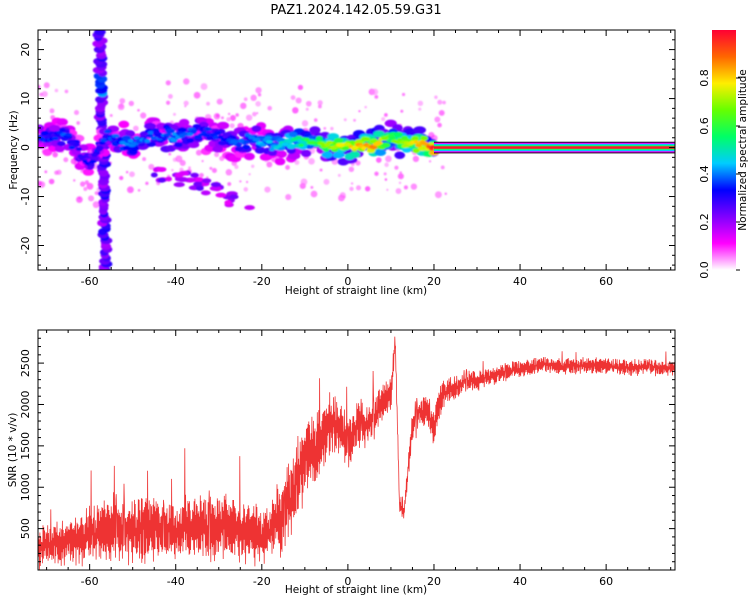 Image resolution: width=750 pixels, height=600 pixels. What do you see at coordinates (724, 150) in the screenshot?
I see `colorbar-gradient` at bounding box center [724, 150].